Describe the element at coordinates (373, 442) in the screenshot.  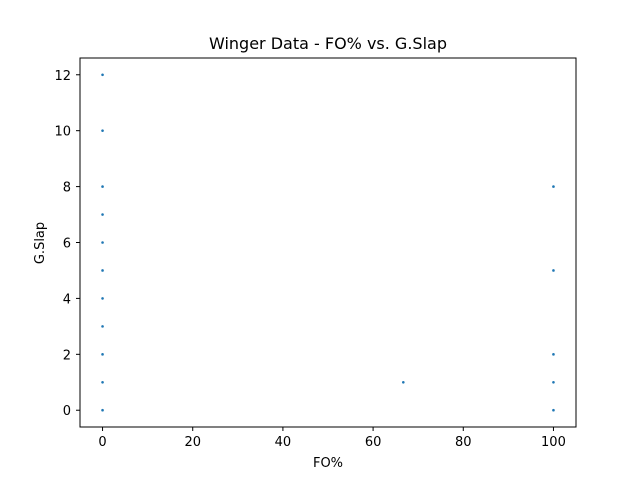
I see `x-tick-label: 60` at that location.